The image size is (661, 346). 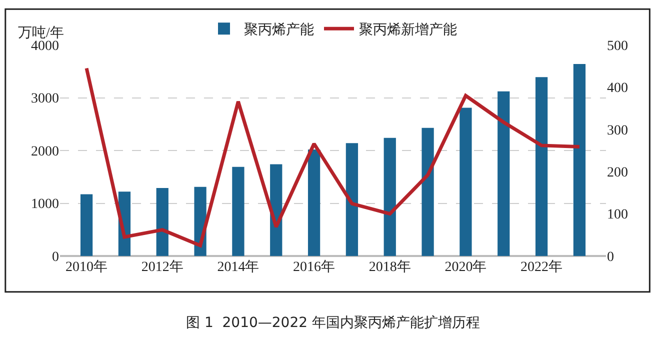 What do you see at coordinates (617, 215) in the screenshot?
I see `y2-tick-label: 100` at bounding box center [617, 215].